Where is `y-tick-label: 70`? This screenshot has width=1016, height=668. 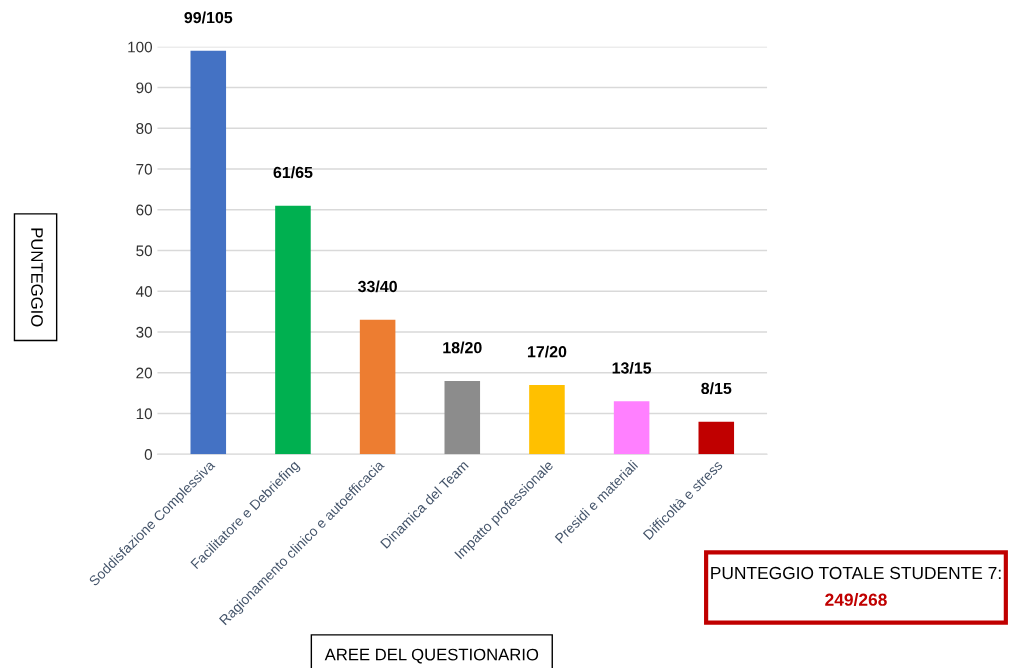 y-tick-label: 70 is located at coordinates (144, 169).